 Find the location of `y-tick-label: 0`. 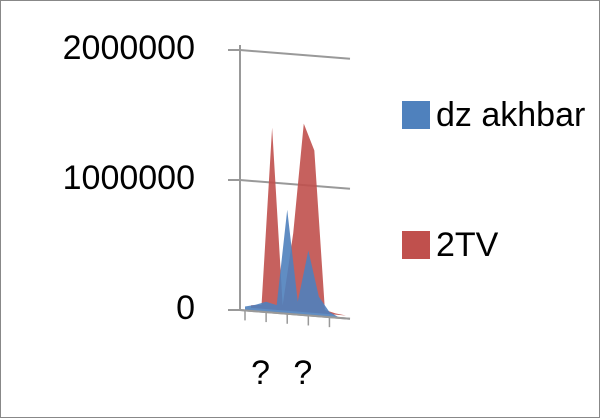

y-tick-label: 0 is located at coordinates (185, 308).